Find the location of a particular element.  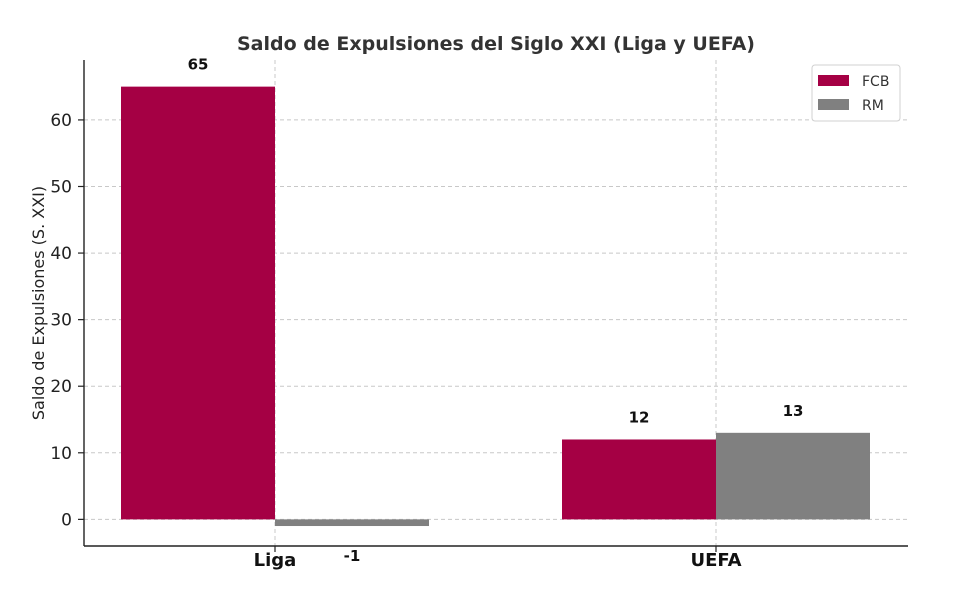

y-tick-label: 0 is located at coordinates (66, 520).